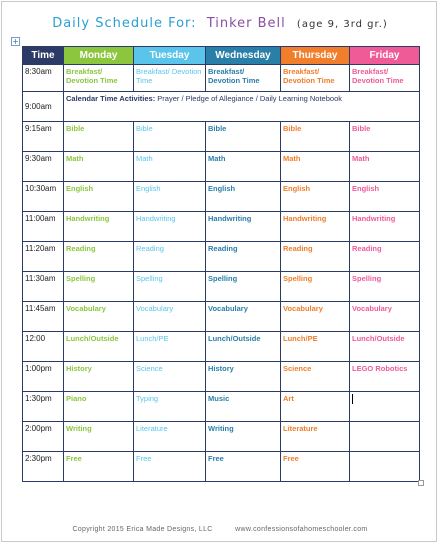 The image size is (440, 545). I want to click on time-cell: 2:00pm, so click(43, 436).